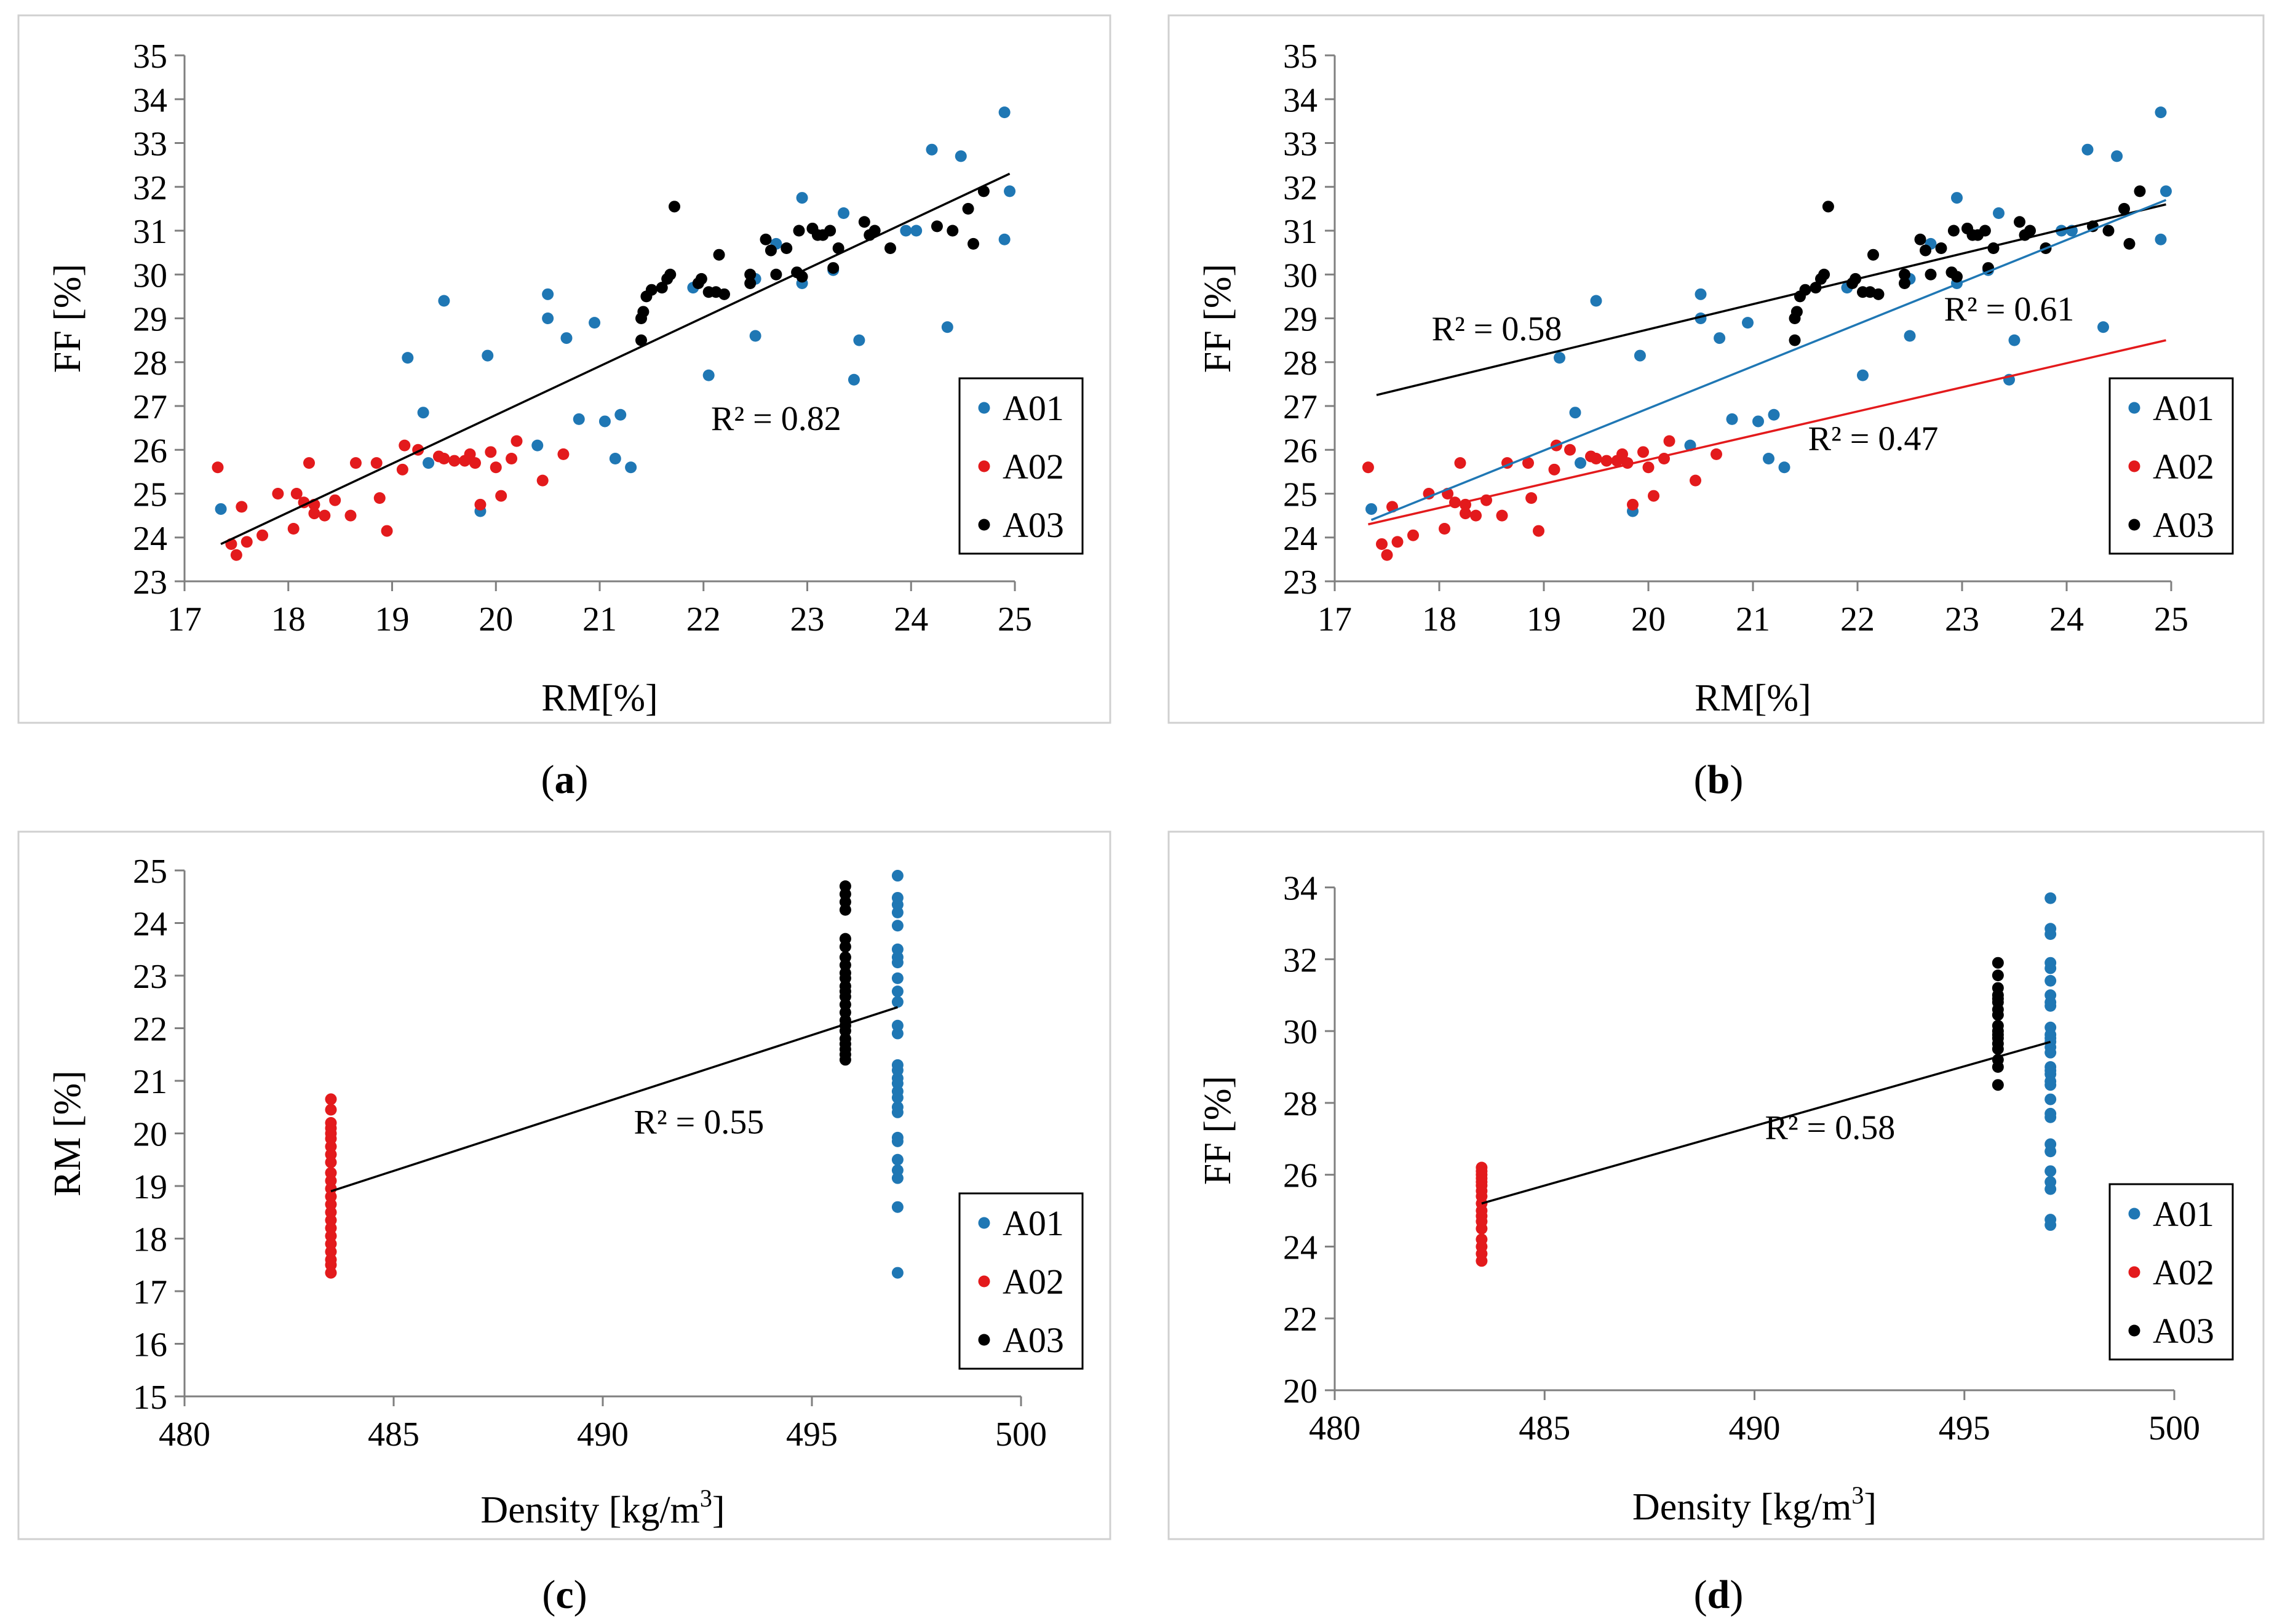 Image resolution: width=2277 pixels, height=1624 pixels. Describe the element at coordinates (897, 1074) in the screenshot. I see `series-A01` at that location.